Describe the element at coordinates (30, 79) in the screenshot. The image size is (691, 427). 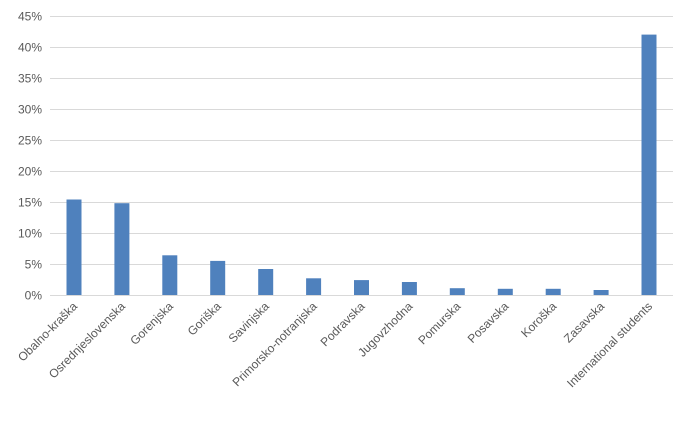
I see `y-tick-label: 35%` at that location.